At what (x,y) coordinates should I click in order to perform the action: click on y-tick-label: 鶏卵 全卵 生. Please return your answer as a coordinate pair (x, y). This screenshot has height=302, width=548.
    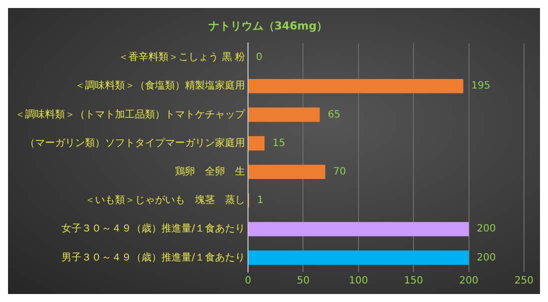
    Looking at the image, I should click on (210, 171).